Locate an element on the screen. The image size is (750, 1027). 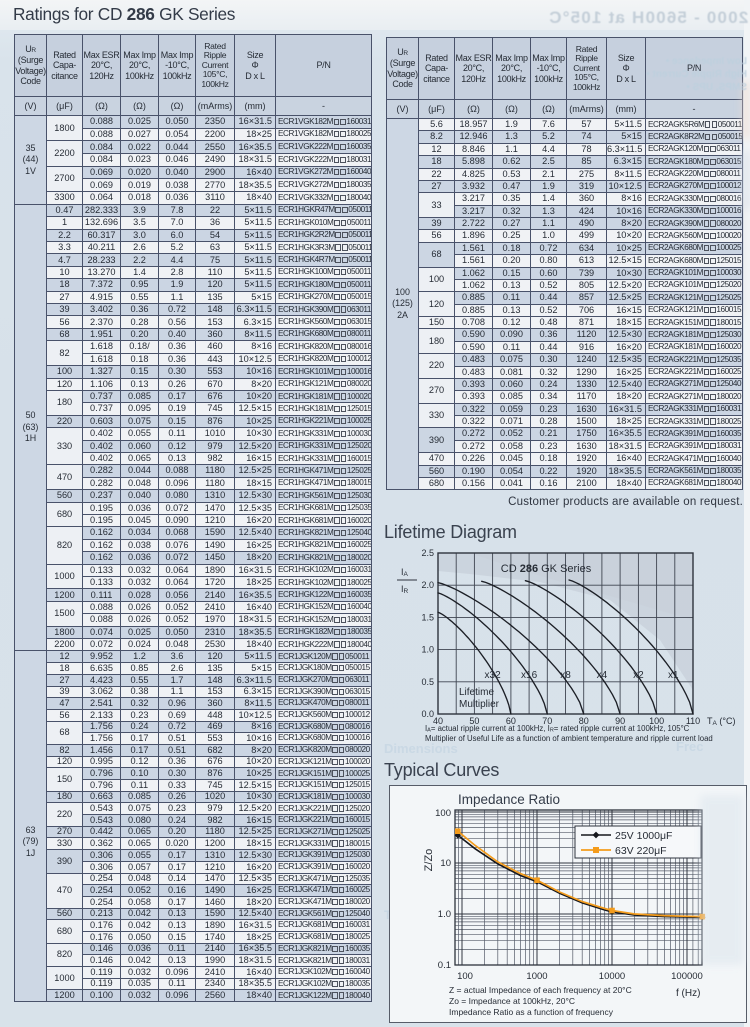
svg-text: 90 is located at coordinates (620, 721).